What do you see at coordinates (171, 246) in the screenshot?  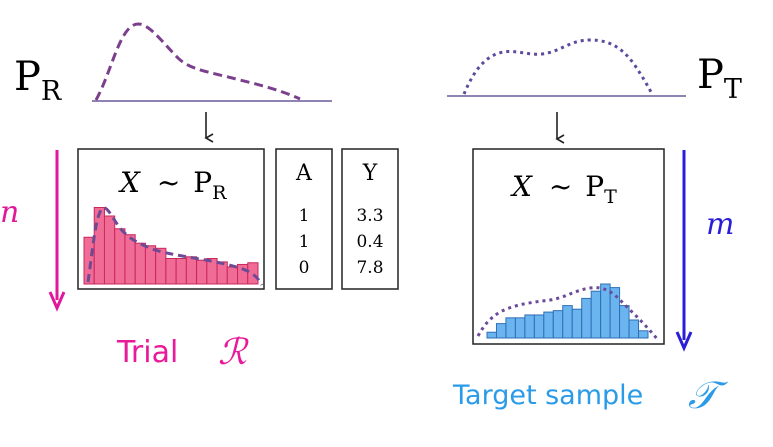 I see `trial-histogram` at bounding box center [171, 246].